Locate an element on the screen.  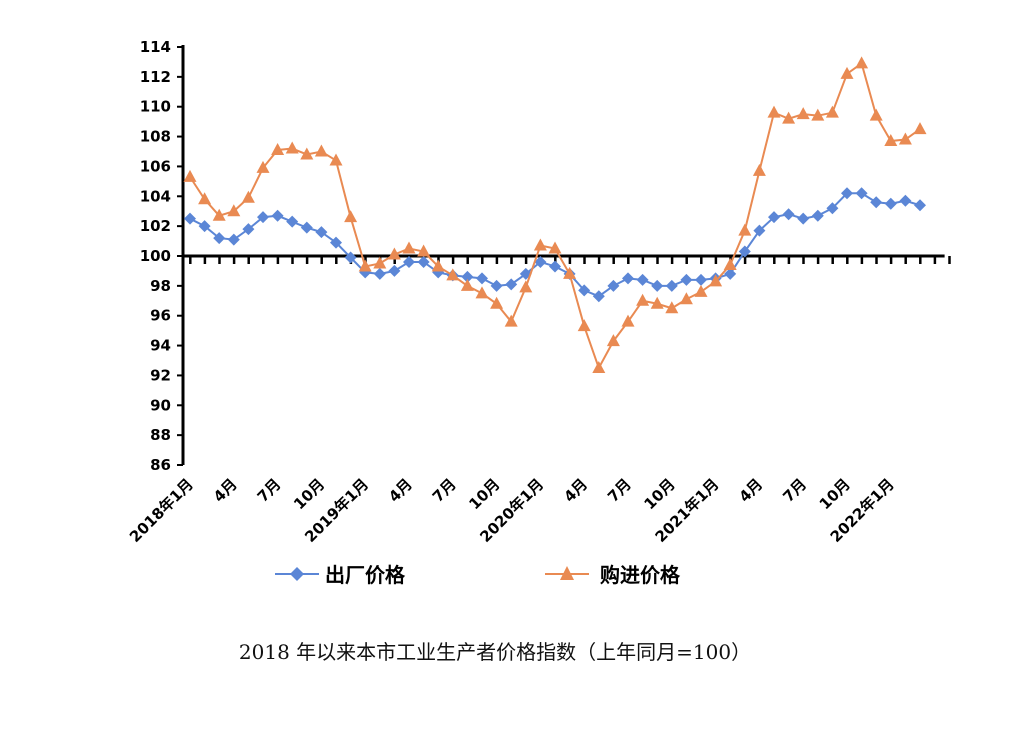
y-tick-label: 114 is located at coordinates (155, 47).